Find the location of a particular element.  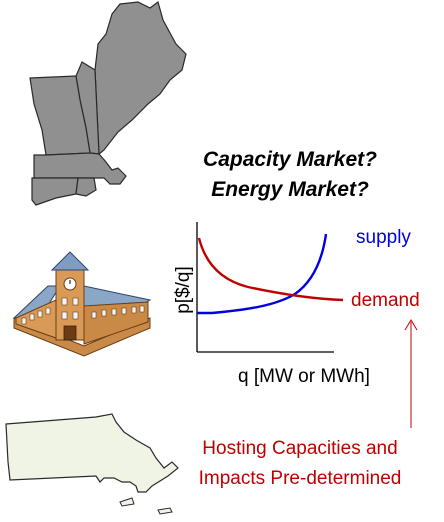

x-axis-label: q [MW or MWh] is located at coordinates (304, 376).